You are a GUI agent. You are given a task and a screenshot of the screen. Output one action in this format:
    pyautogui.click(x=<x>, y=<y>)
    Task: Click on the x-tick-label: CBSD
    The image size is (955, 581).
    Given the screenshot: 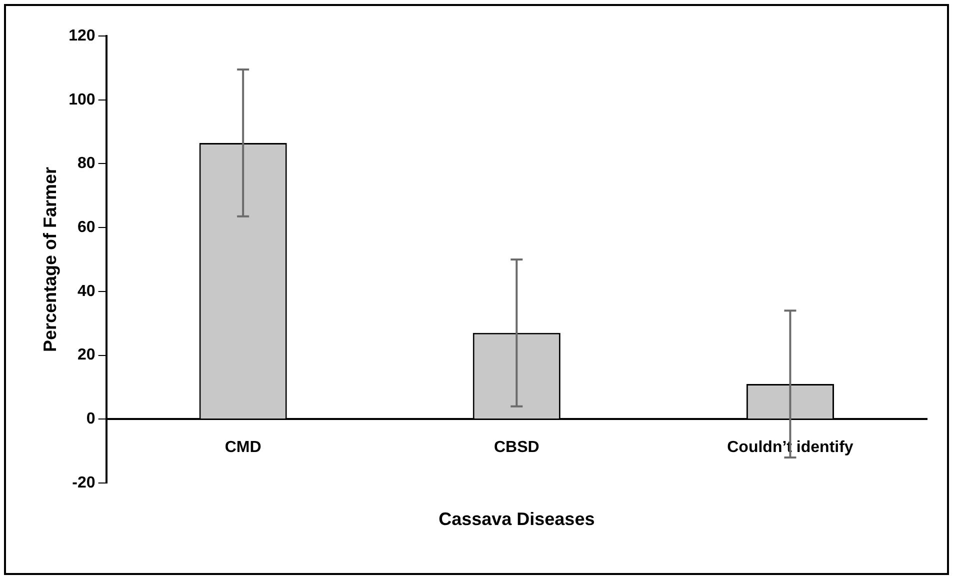 What is the action you would take?
    pyautogui.click(x=517, y=447)
    